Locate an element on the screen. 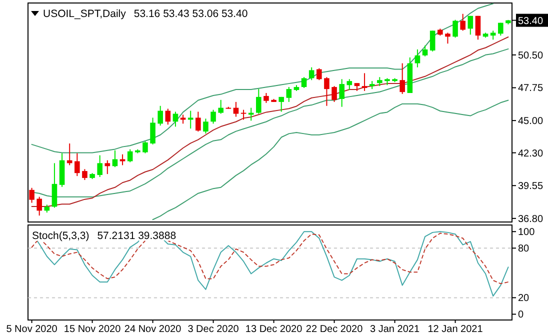  x-tick-label: 24 Nov 2020 is located at coordinates (153, 329).